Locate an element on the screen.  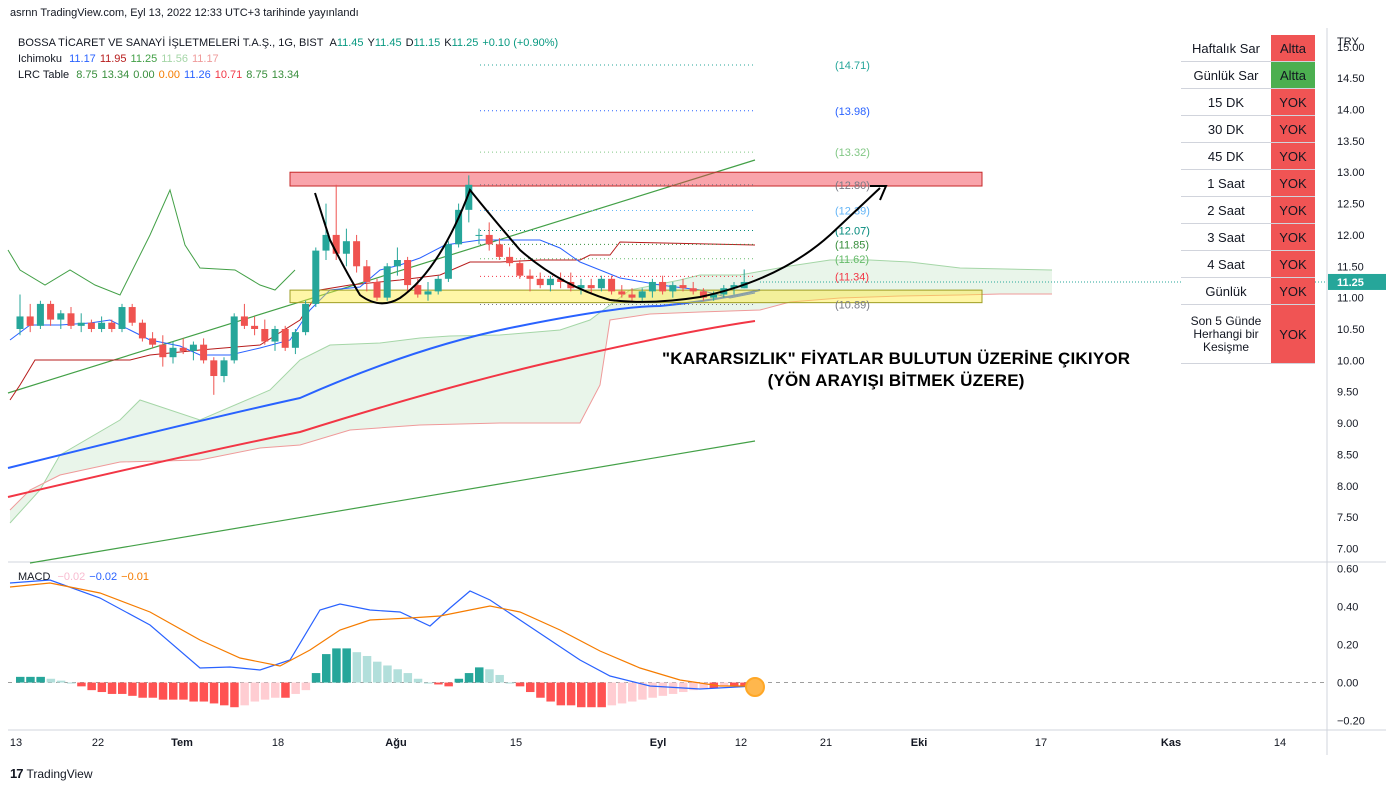
signal-row: 2 Saat YOK is located at coordinates (1248, 210).